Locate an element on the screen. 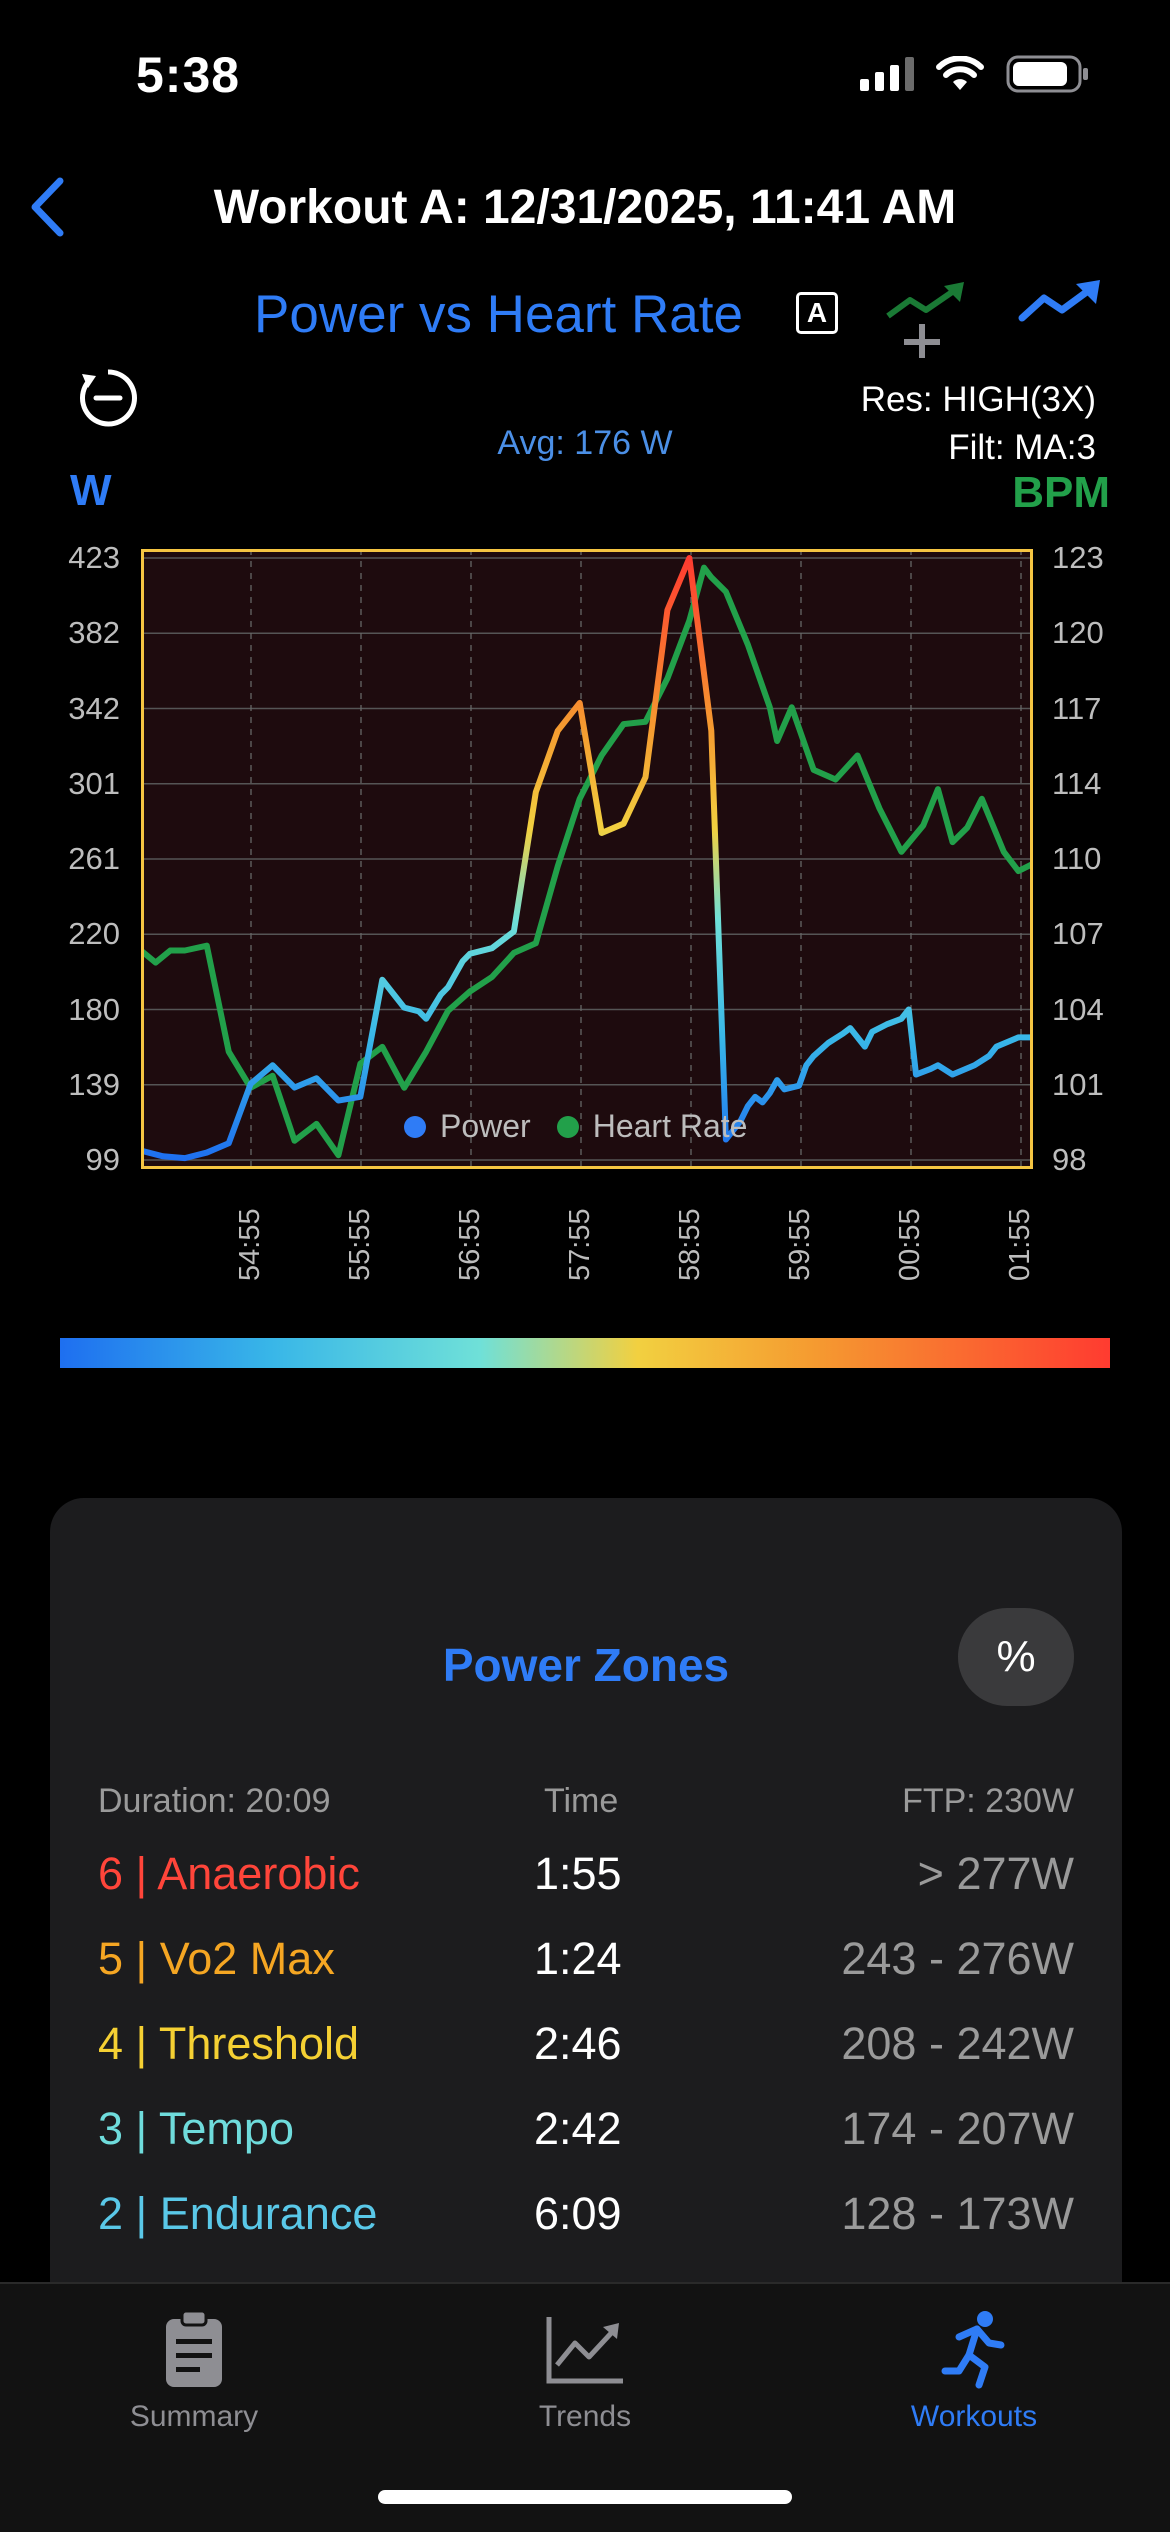 This screenshot has height=2532, width=1170. y-right-tick-label: 101 is located at coordinates (1078, 1084).